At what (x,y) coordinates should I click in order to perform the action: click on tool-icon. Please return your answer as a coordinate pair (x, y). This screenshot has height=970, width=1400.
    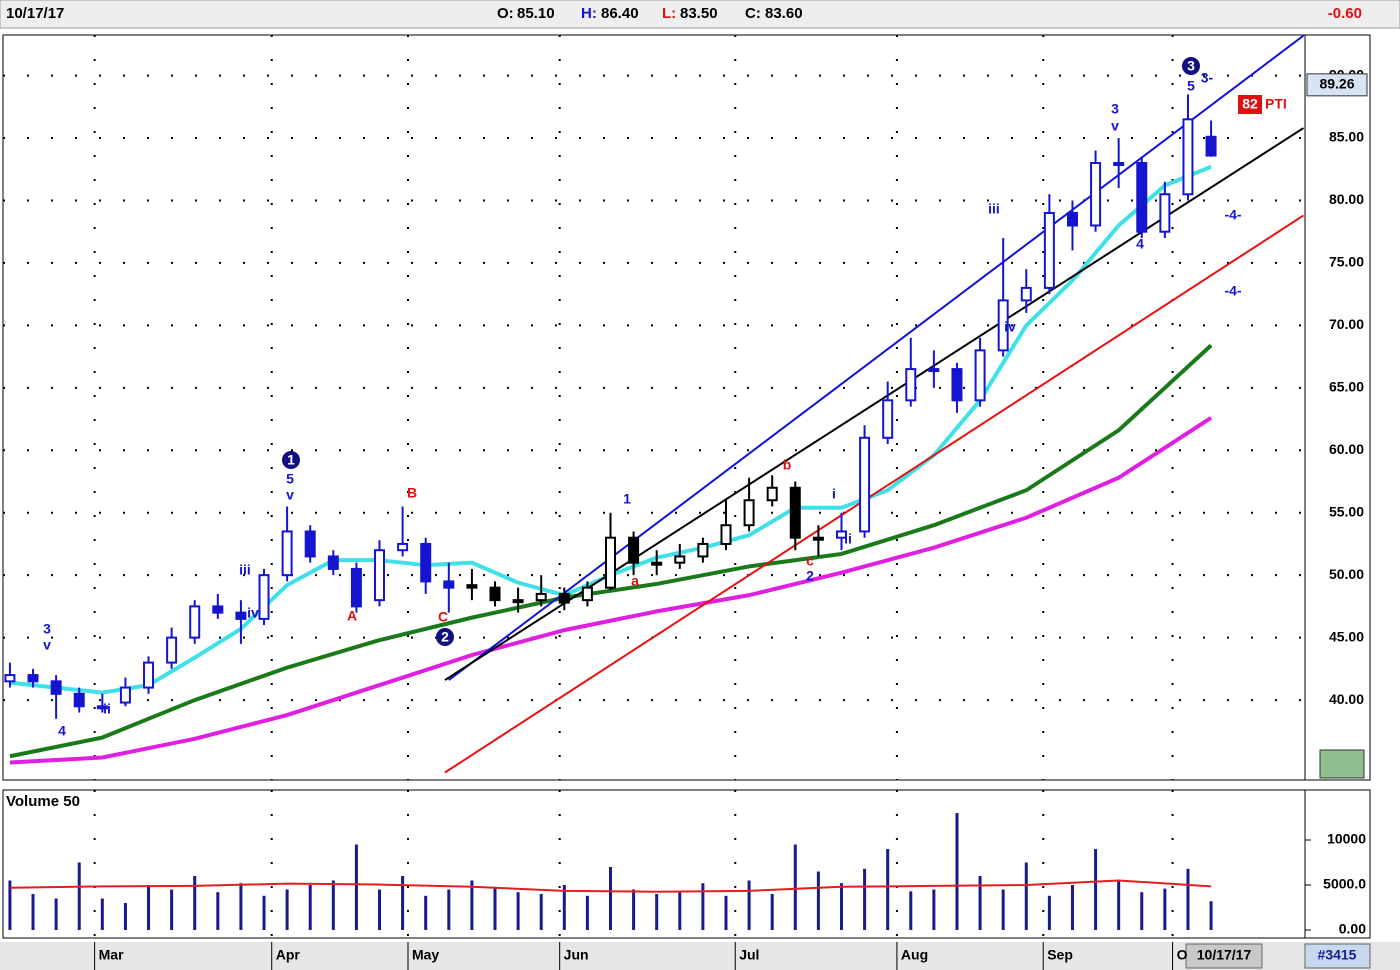
    Looking at the image, I should click on (1342, 764).